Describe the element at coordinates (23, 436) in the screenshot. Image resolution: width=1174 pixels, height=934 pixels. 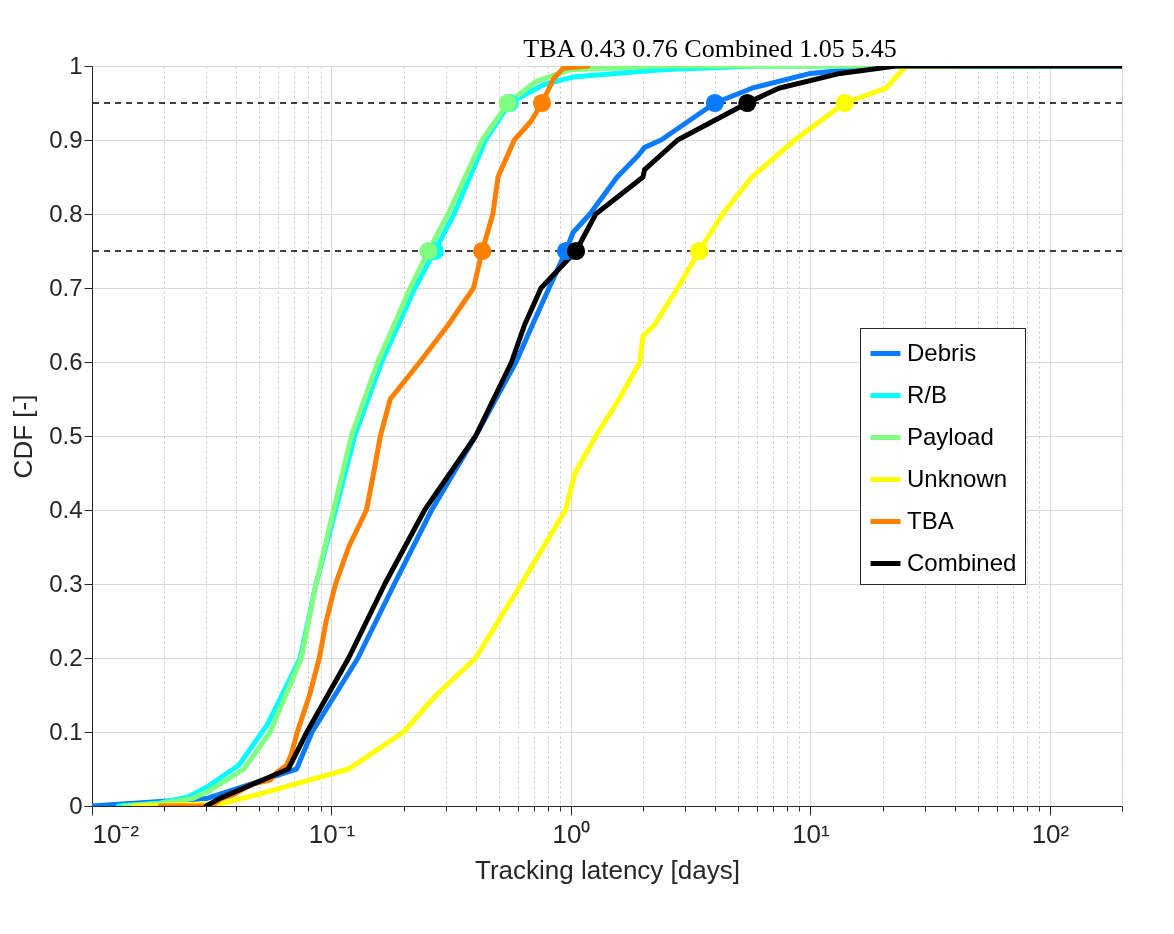
I see `y-axis-title: CDF [-]` at that location.